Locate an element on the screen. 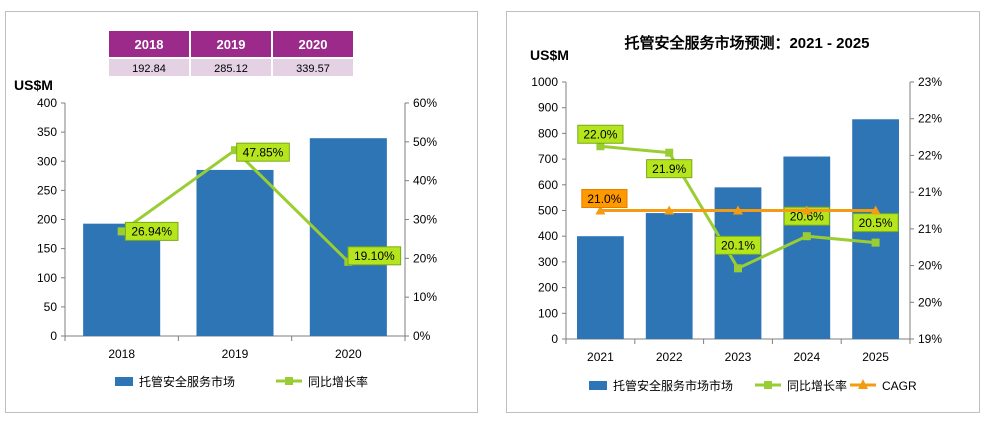 Image resolution: width=989 pixels, height=426 pixels. table-value: 192.84 is located at coordinates (149, 69).